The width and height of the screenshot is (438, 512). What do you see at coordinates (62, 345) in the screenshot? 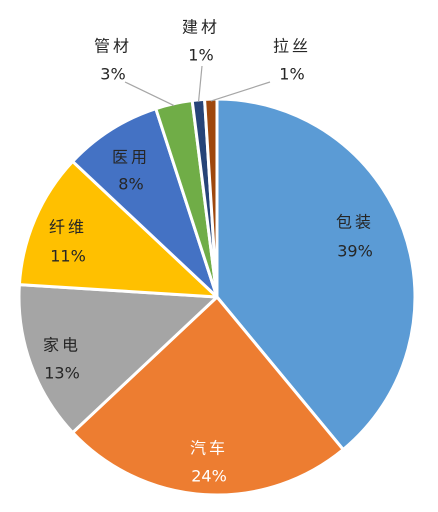
I see `slice-name-label: 家电` at bounding box center [62, 345].